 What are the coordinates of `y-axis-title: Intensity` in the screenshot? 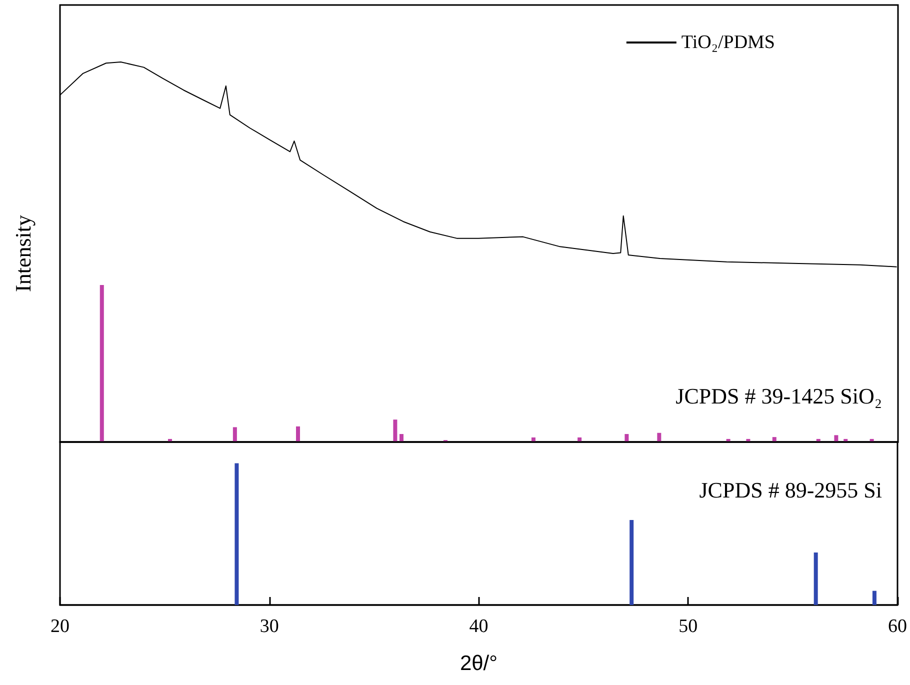 It's located at (23, 253).